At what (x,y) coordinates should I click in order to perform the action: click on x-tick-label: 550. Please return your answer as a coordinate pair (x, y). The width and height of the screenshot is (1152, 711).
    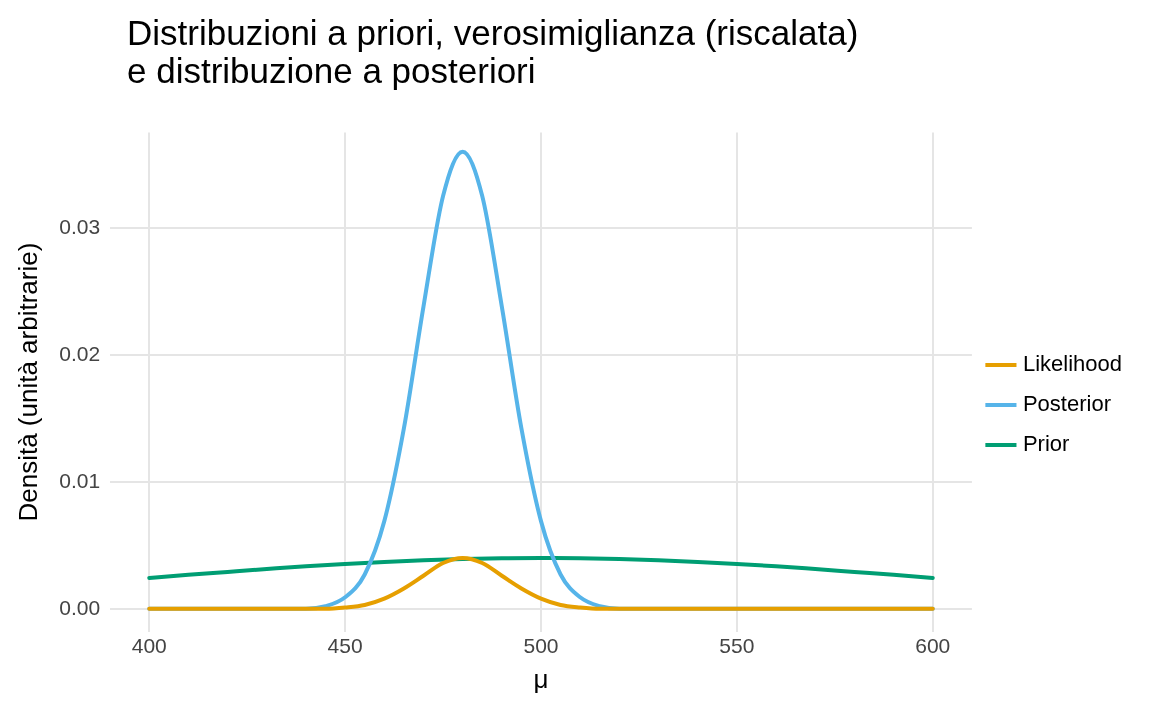
    Looking at the image, I should click on (737, 645).